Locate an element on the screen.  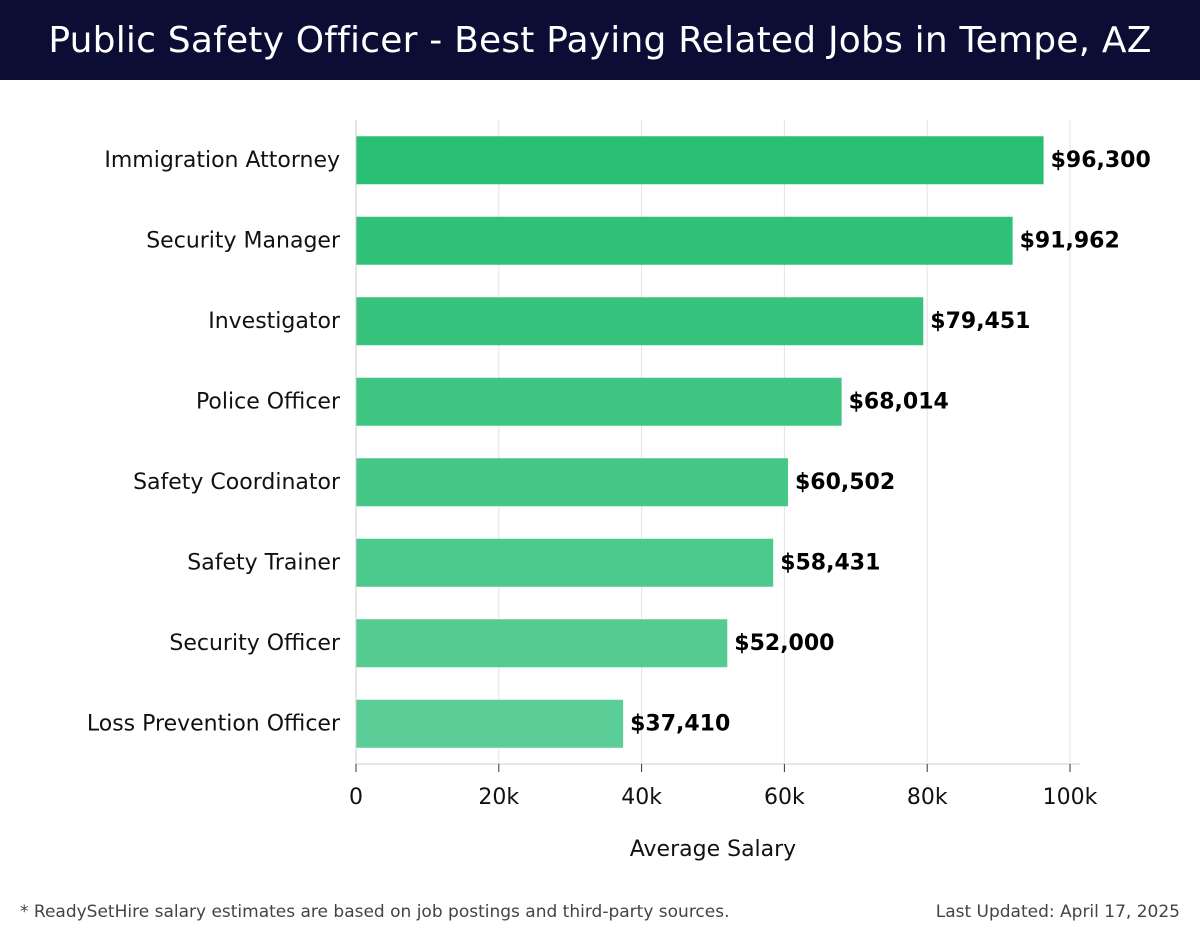
x-tick-label: 80k is located at coordinates (927, 797).